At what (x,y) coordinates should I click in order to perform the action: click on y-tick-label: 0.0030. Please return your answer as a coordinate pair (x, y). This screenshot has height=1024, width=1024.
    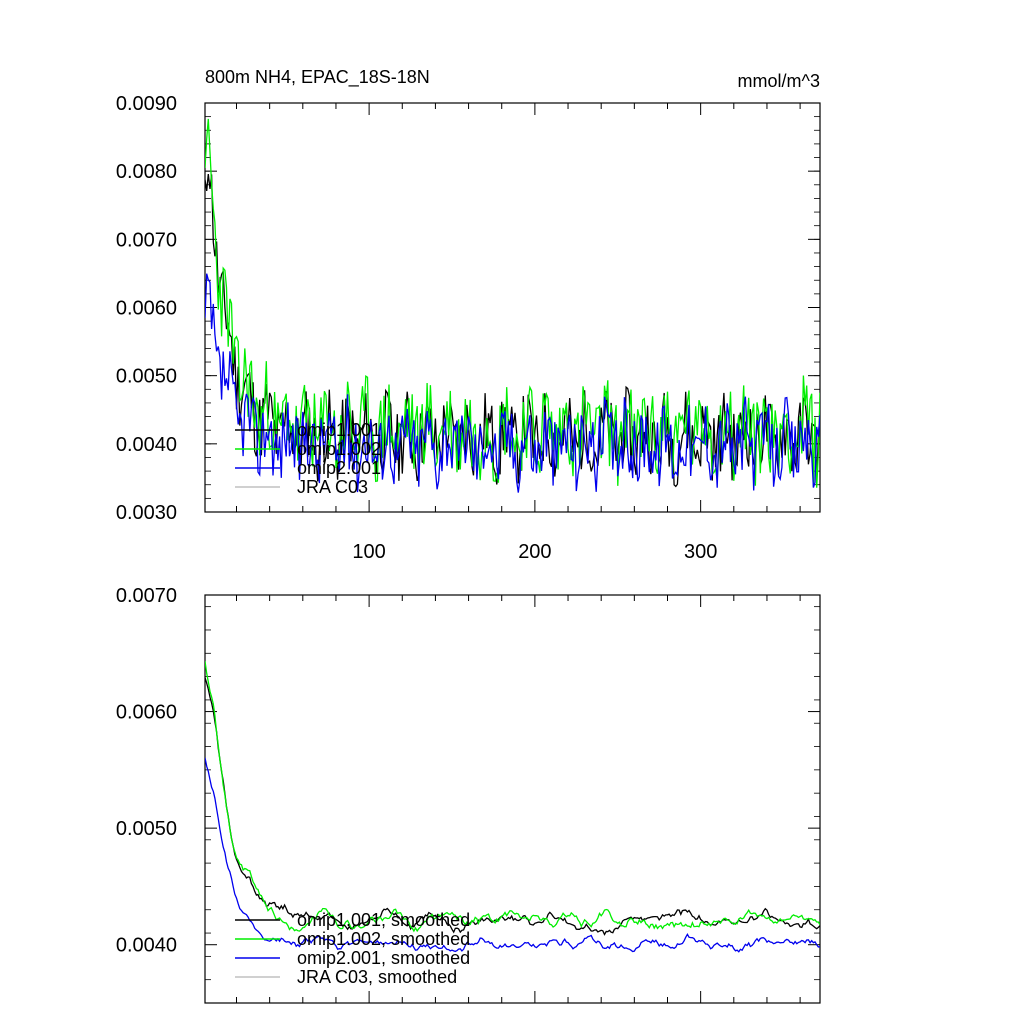
    Looking at the image, I should click on (146, 513).